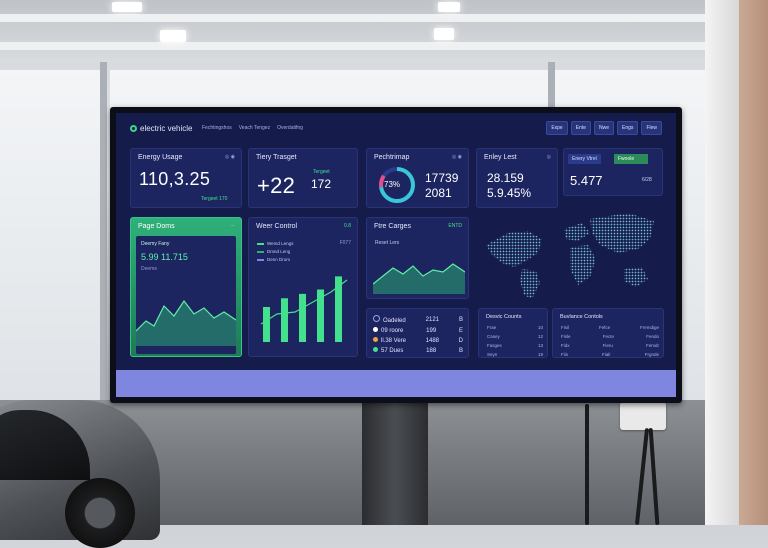 The height and width of the screenshot is (548, 768). What do you see at coordinates (133, 128) in the screenshot?
I see `logo-icon` at bounding box center [133, 128].